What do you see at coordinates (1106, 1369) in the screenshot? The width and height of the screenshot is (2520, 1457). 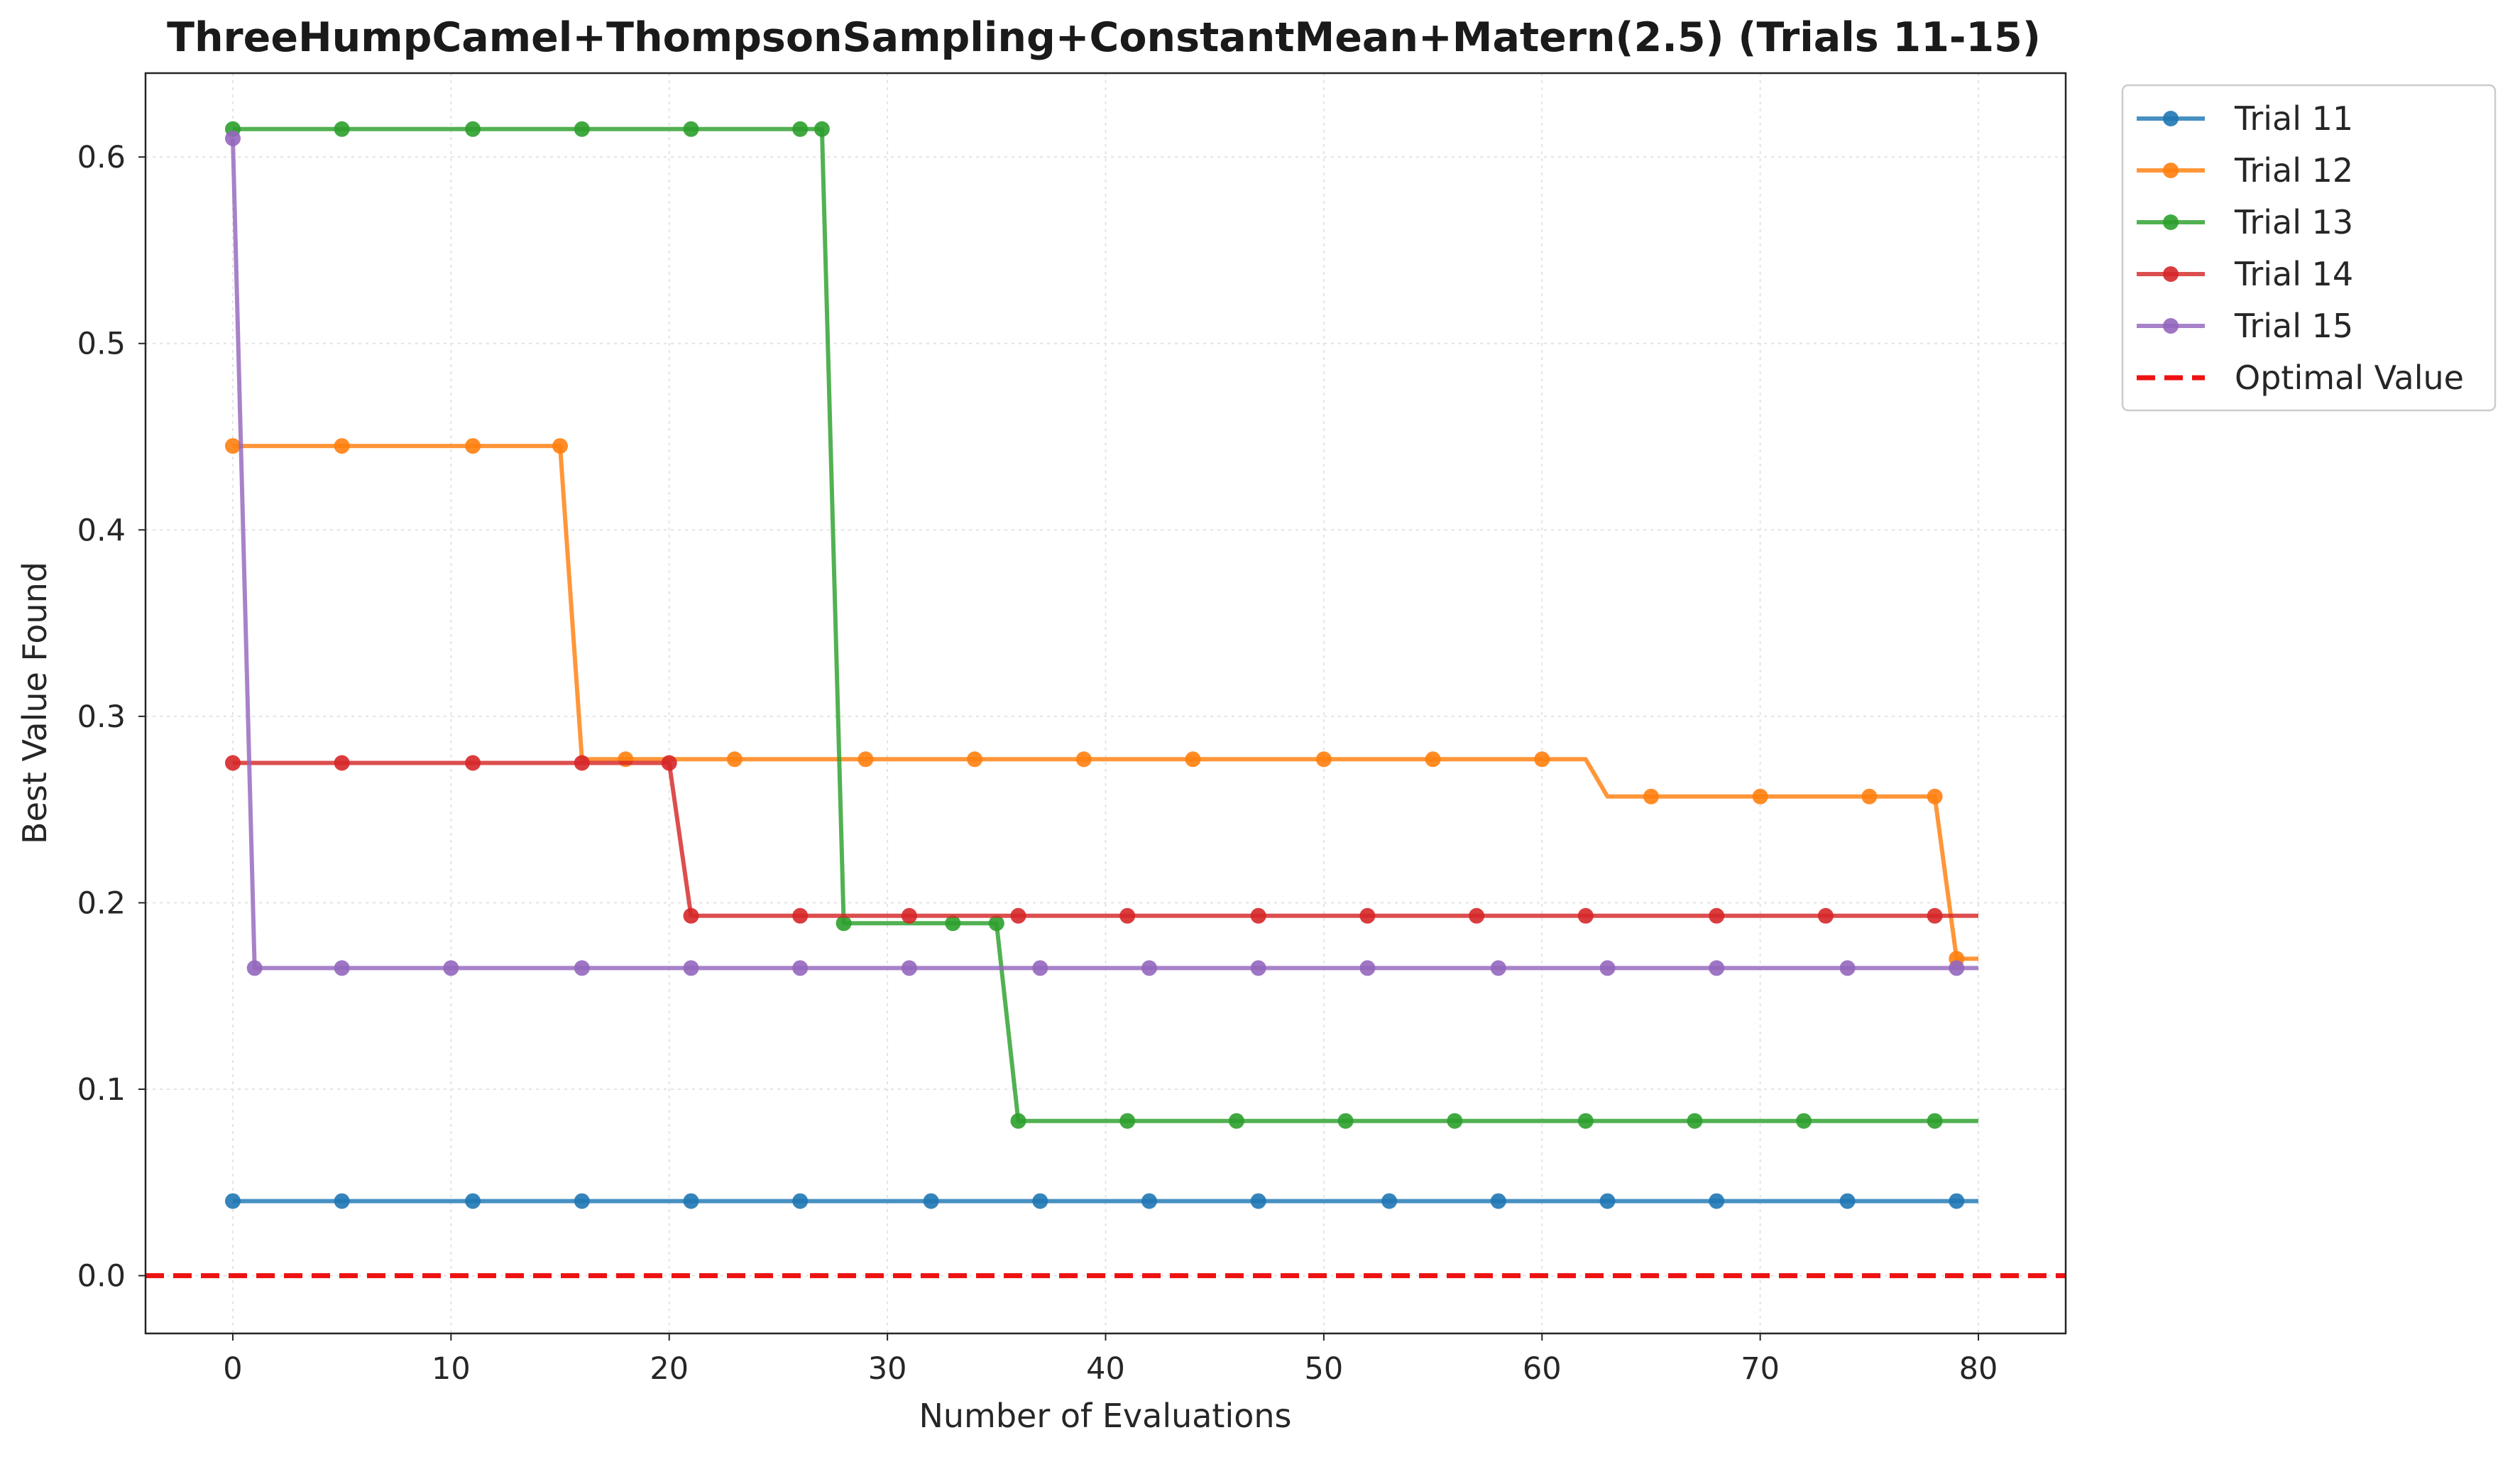 I see `x-tick-label: 40` at bounding box center [1106, 1369].